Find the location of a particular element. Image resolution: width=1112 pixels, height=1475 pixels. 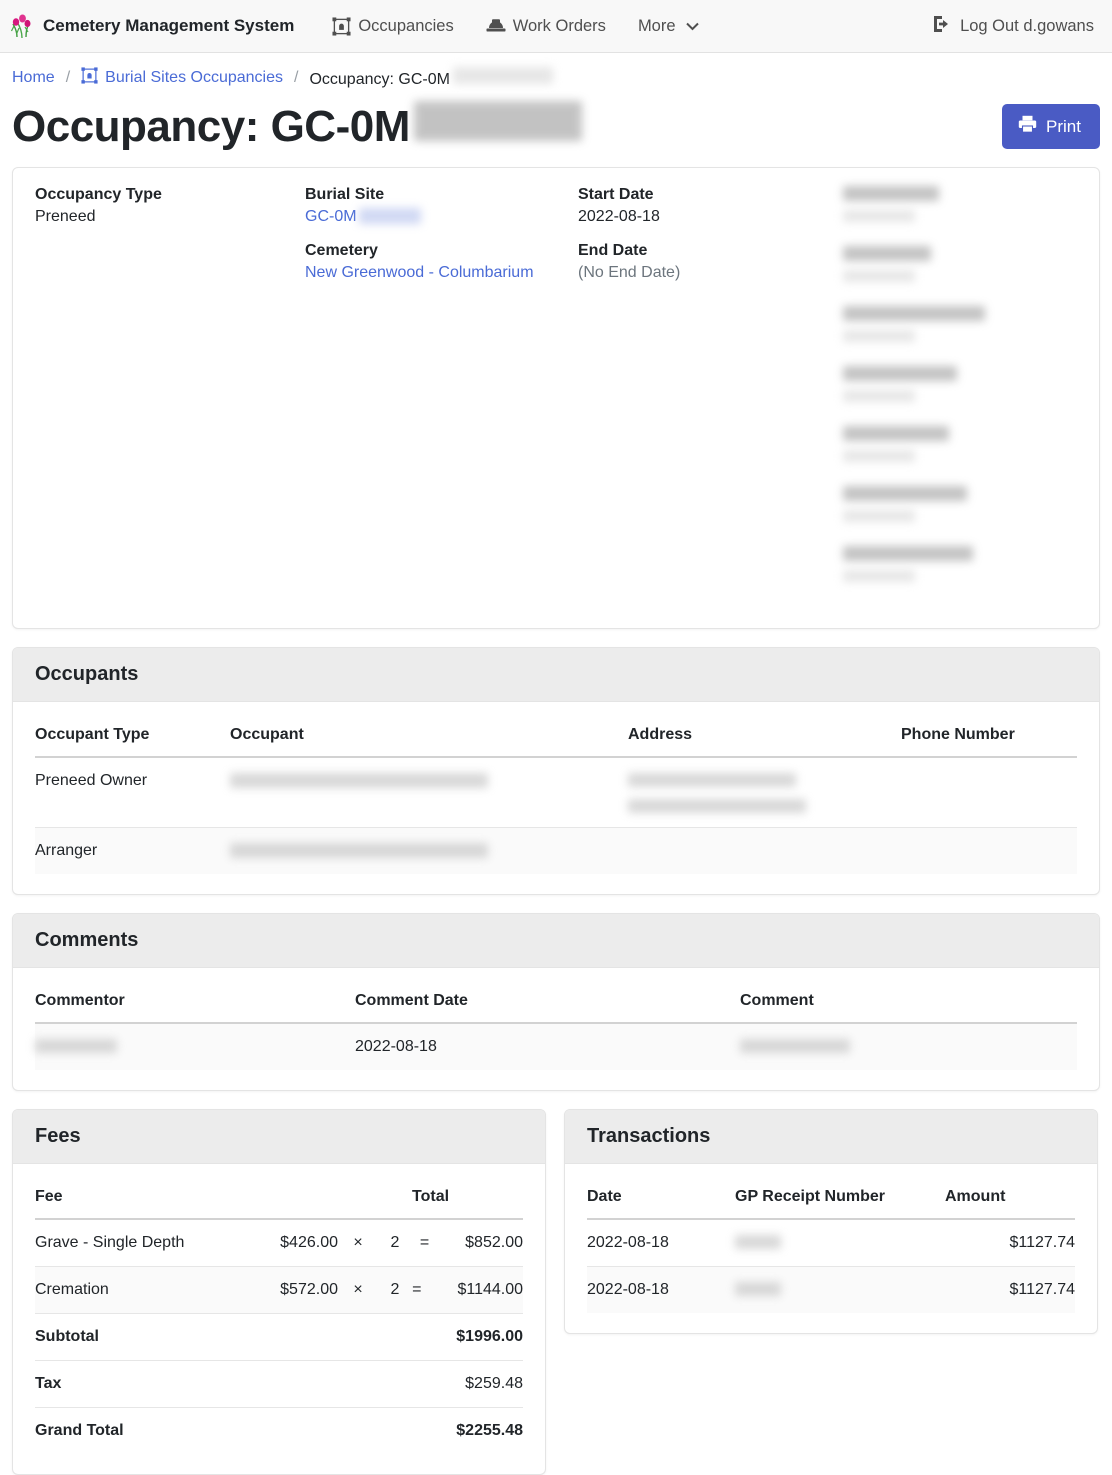

fees-tax-row: Tax $259.48 is located at coordinates (279, 1384).